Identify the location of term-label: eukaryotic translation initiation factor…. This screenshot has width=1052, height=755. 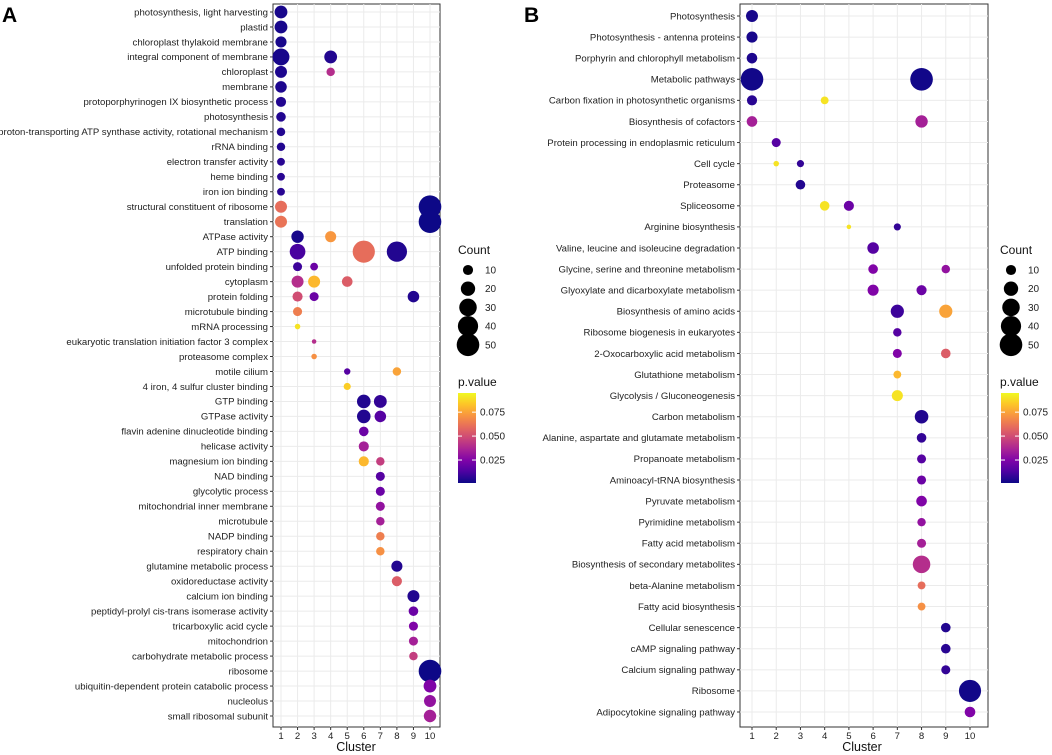
(167, 342).